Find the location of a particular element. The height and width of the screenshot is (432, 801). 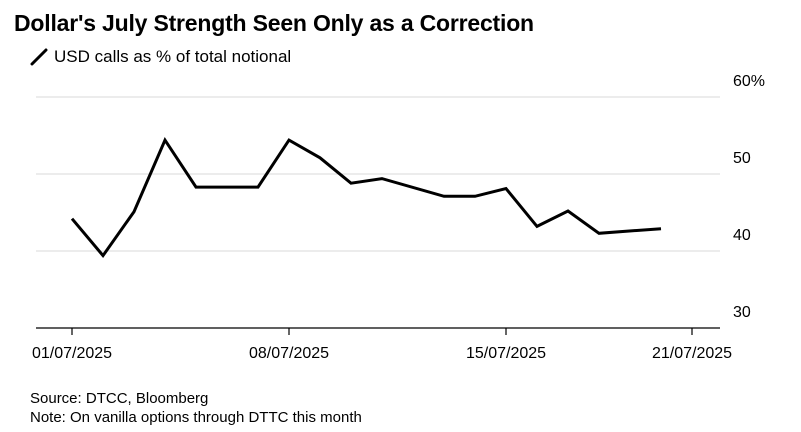

legend: USD calls as % of total notional is located at coordinates (160, 57).